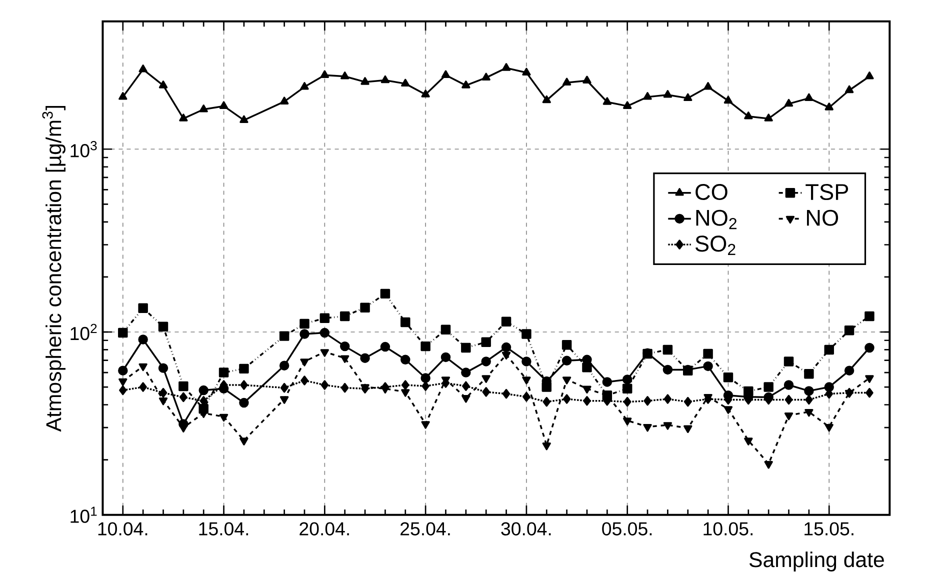 The height and width of the screenshot is (586, 935). I want to click on y-axis-title: Atmospheric concentration [µg/m$^{3}$], so click(54, 269).